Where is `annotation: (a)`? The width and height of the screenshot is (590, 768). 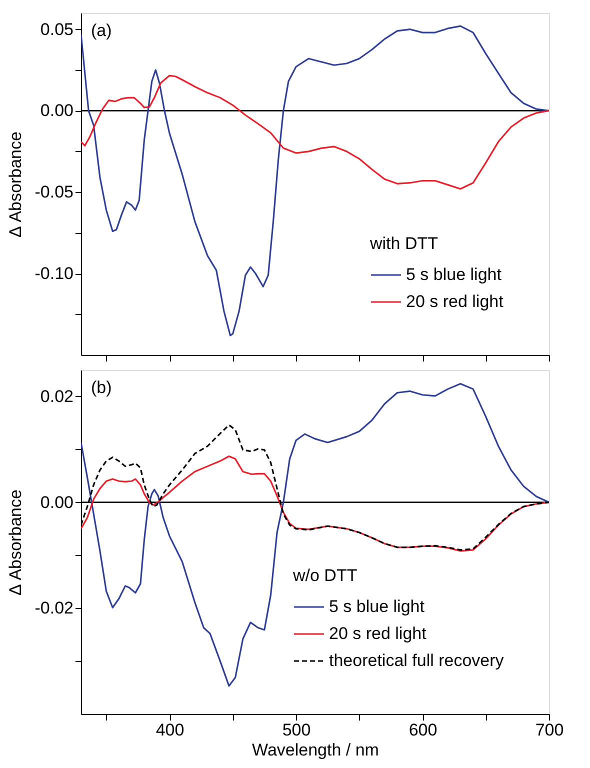 annotation: (a) is located at coordinates (101, 30).